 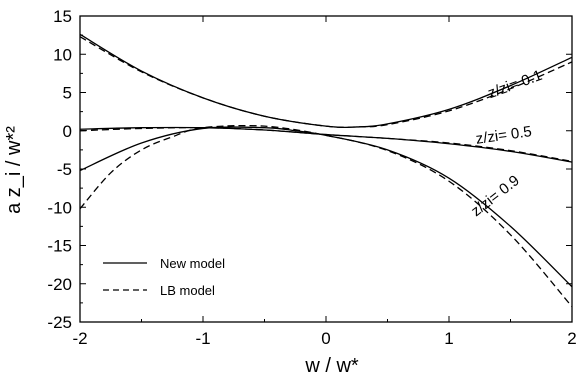 What do you see at coordinates (192, 263) in the screenshot?
I see `legend-label-new-model: New model` at bounding box center [192, 263].